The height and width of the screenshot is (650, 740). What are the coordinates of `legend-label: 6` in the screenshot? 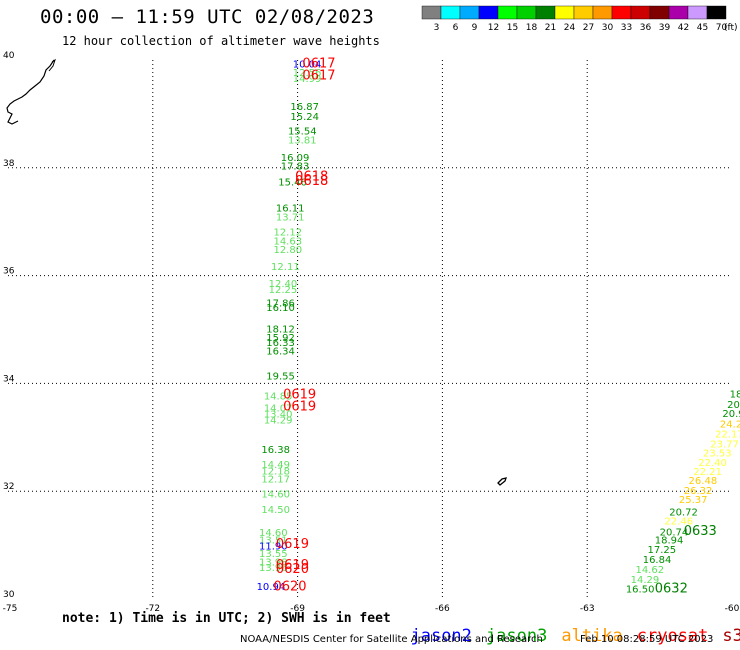 It's located at (456, 28).